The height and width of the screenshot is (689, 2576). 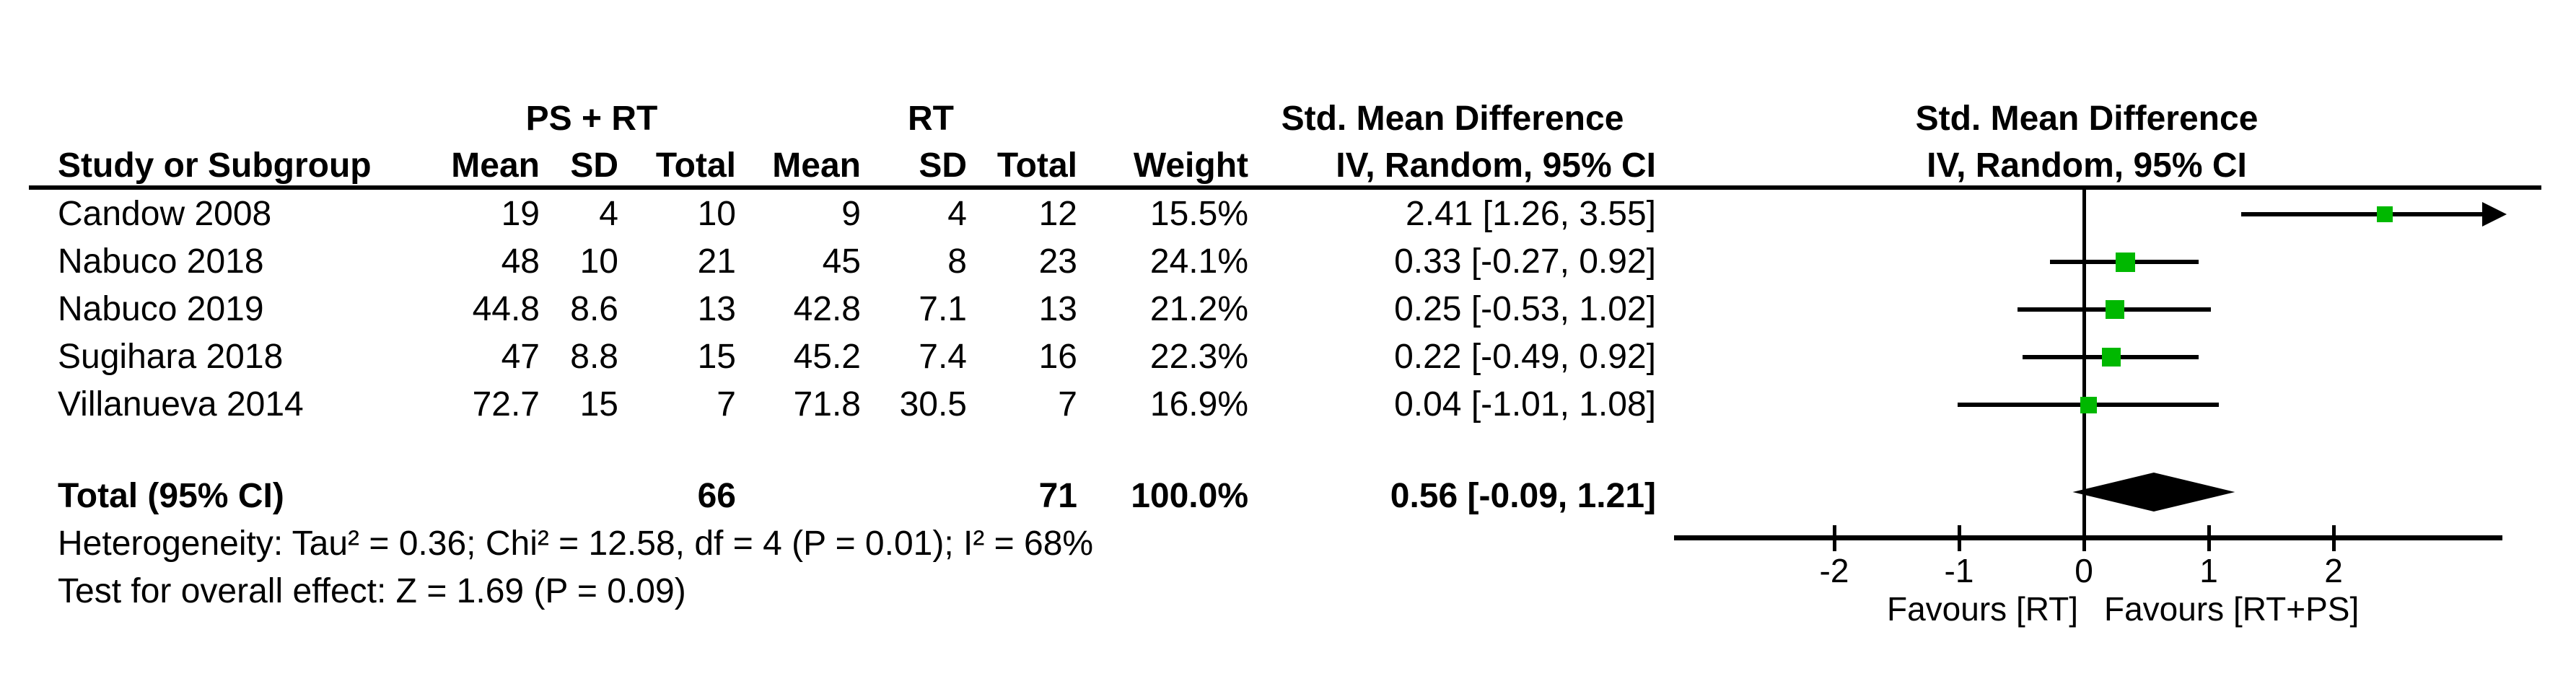 What do you see at coordinates (827, 404) in the screenshot?
I see `cell-mean-control: 71.8` at bounding box center [827, 404].